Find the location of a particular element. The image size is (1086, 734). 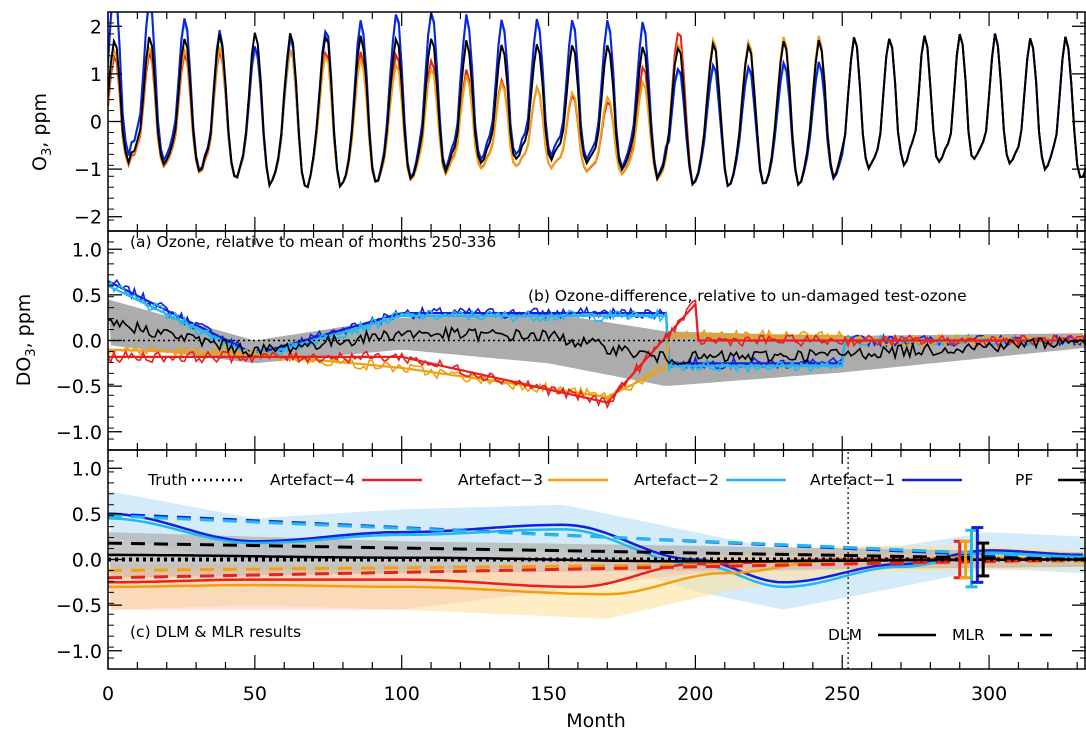

panel-a-ytick-label: −1 is located at coordinates (88, 170).